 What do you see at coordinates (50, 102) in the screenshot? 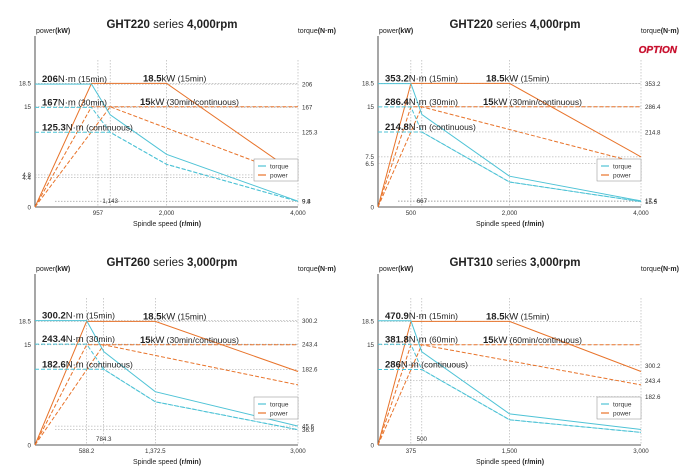
I see `annotation-value: 167` at bounding box center [50, 102].